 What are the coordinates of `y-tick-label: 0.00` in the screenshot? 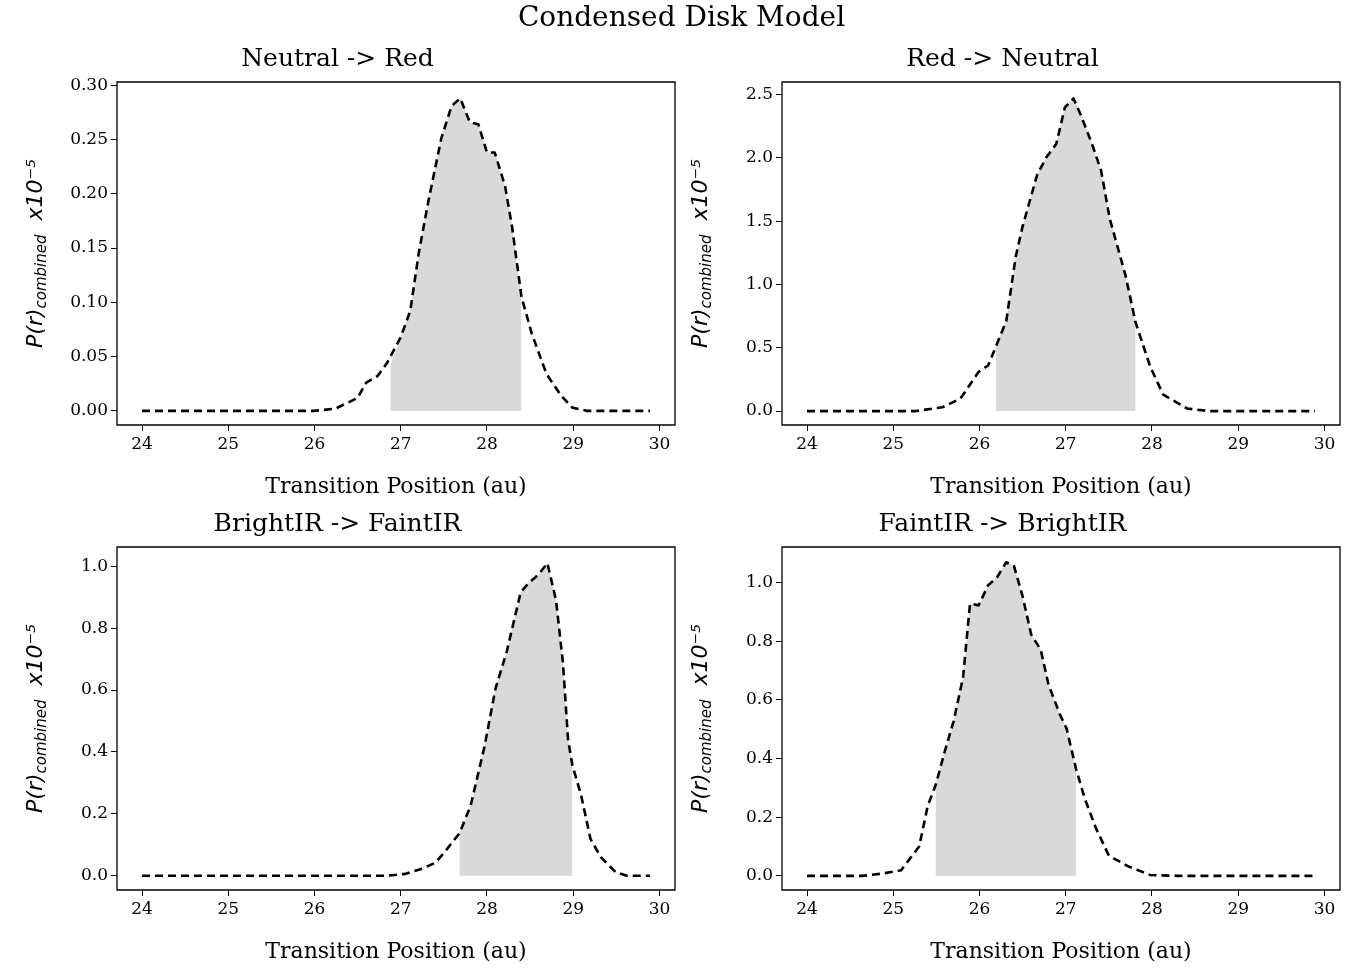 It's located at (89, 409).